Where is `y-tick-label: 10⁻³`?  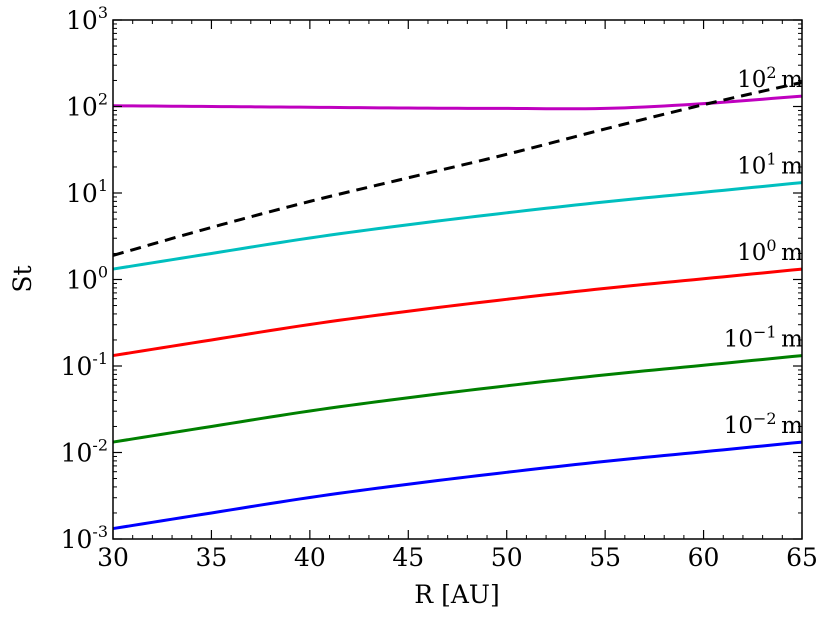
y-tick-label: 10⁻³ is located at coordinates (84, 538).